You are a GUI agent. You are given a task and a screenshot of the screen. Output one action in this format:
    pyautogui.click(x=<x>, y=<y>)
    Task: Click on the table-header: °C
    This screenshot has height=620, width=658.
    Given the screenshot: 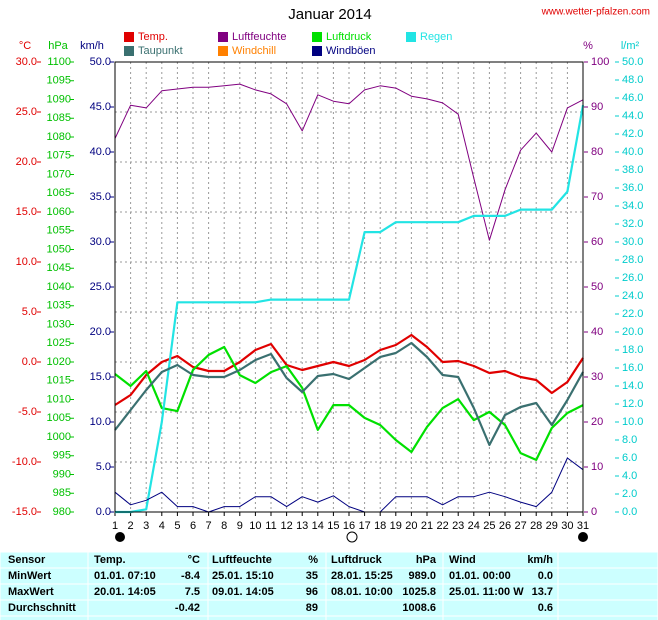 What is the action you would take?
    pyautogui.click(x=194, y=560)
    